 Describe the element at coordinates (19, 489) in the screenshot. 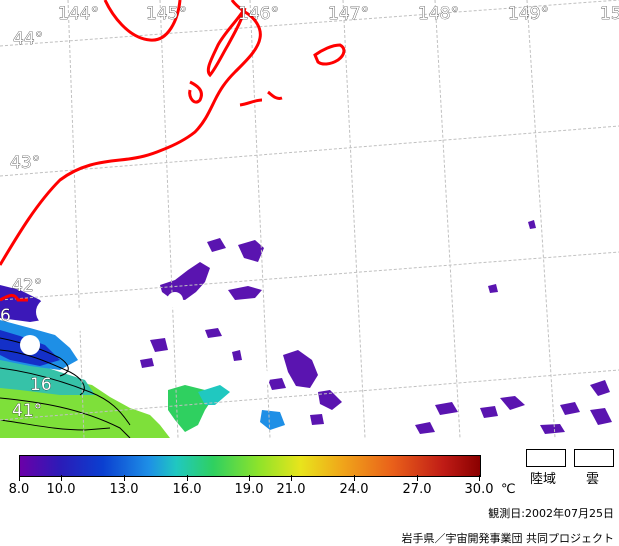

I see `colorbar-tick-label: 8.0` at that location.